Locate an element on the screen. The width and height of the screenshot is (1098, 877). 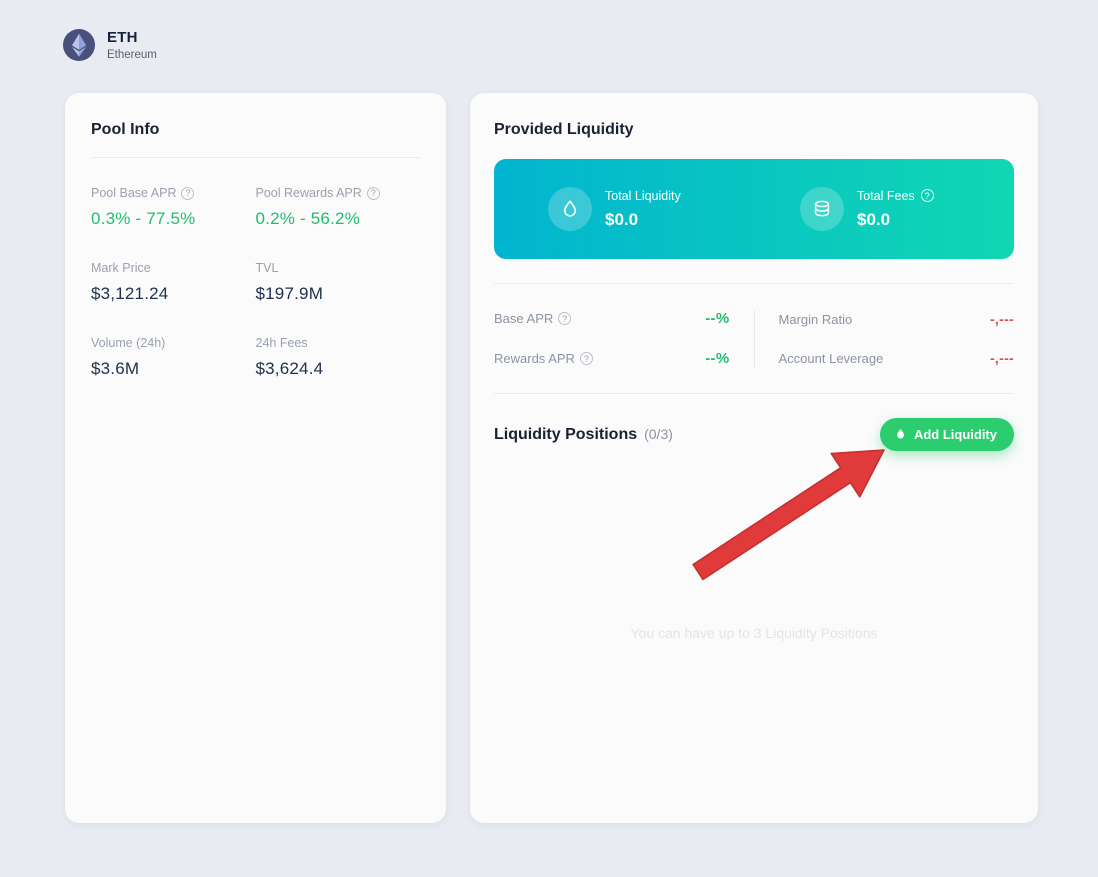
metric-margin-ratio: Margin Ratio -,--- is located at coordinates (897, 319).